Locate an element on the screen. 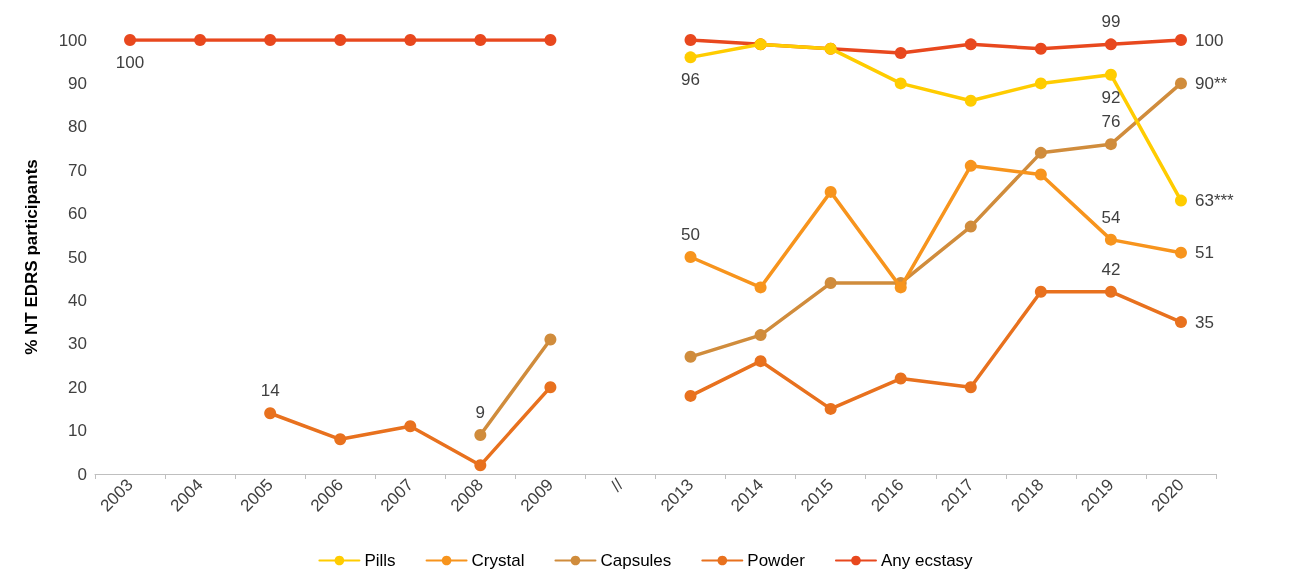 The image size is (1291, 574). y-tick-label: 90 is located at coordinates (77, 83).